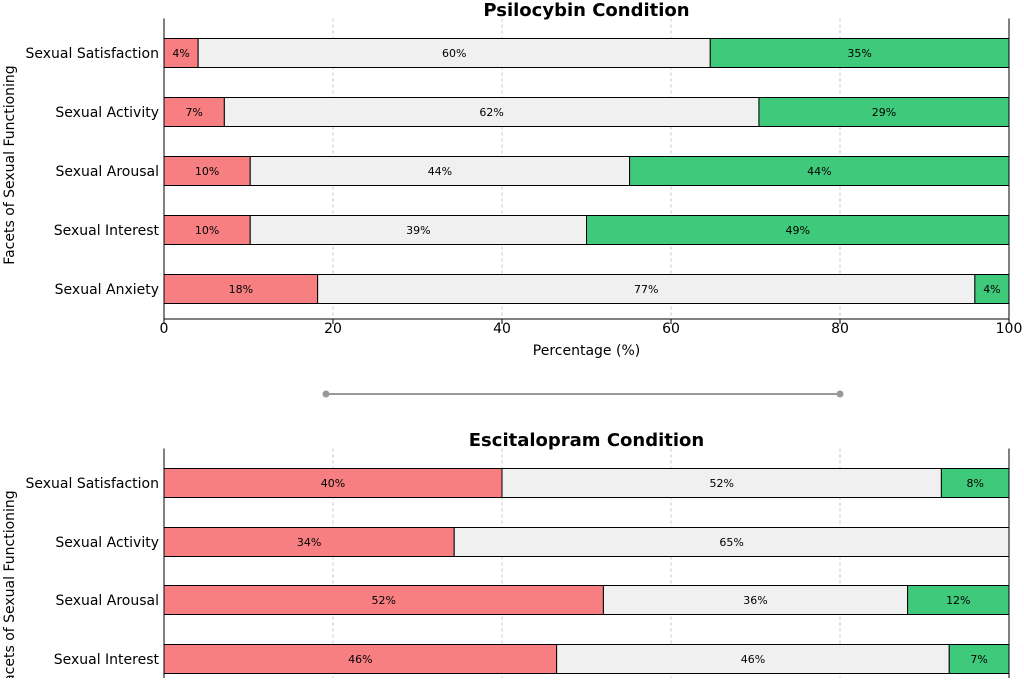  I want to click on chart-title: Psilocybin Condition, so click(586, 10).